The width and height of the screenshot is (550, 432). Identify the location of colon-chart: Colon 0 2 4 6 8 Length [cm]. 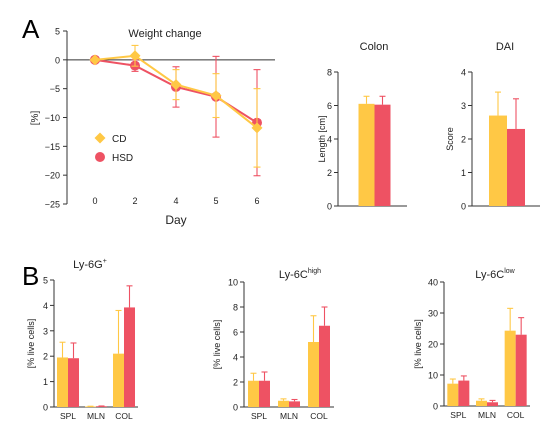
(362, 126).